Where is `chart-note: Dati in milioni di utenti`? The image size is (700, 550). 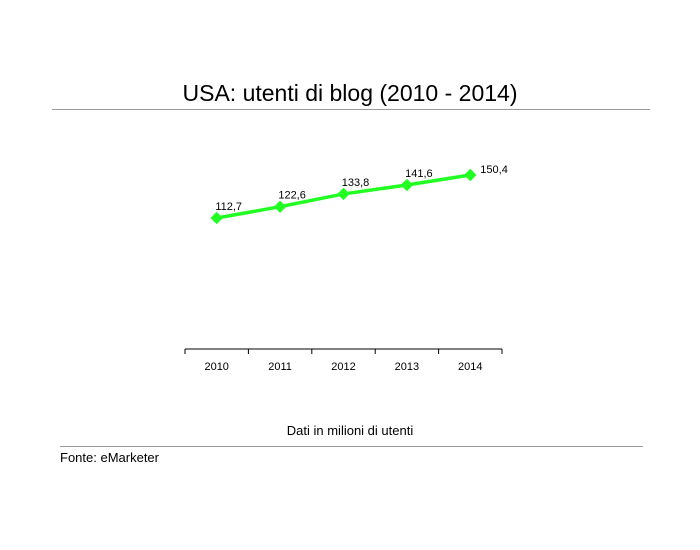
chart-note: Dati in milioni di utenti is located at coordinates (350, 430).